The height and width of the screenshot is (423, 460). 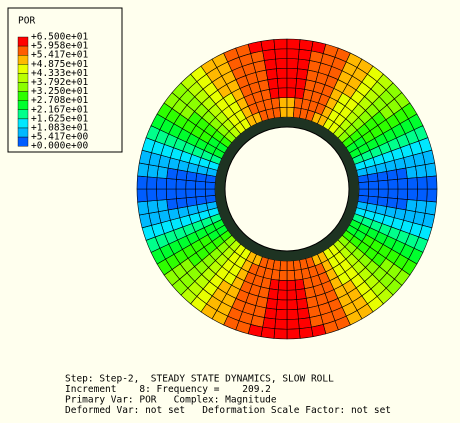 I want to click on inner-edge, so click(x=287, y=189).